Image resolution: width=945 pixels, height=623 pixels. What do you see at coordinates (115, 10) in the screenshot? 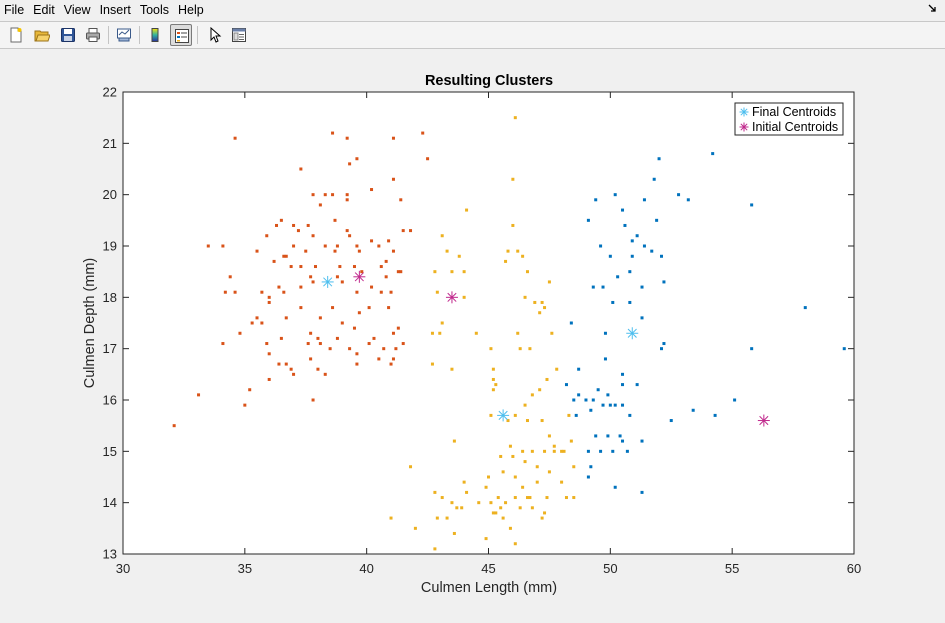
I see `menu-insert: Insert` at bounding box center [115, 10].